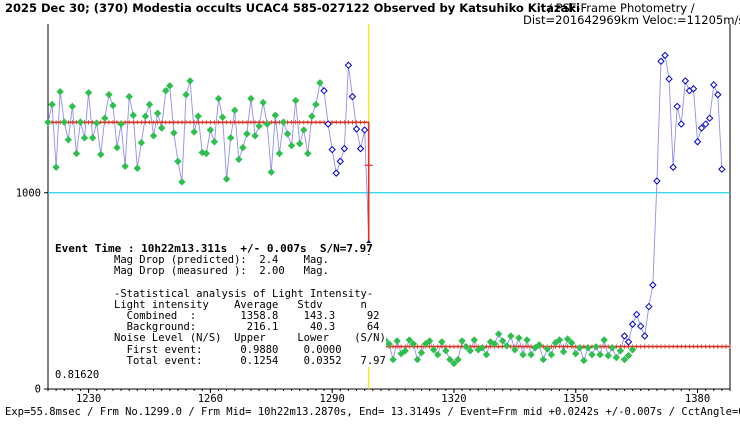 Image resolution: width=740 pixels, height=425 pixels. What do you see at coordinates (247, 327) in the screenshot?
I see `stat-line: Background: 216.1 40.3 64` at bounding box center [247, 327].